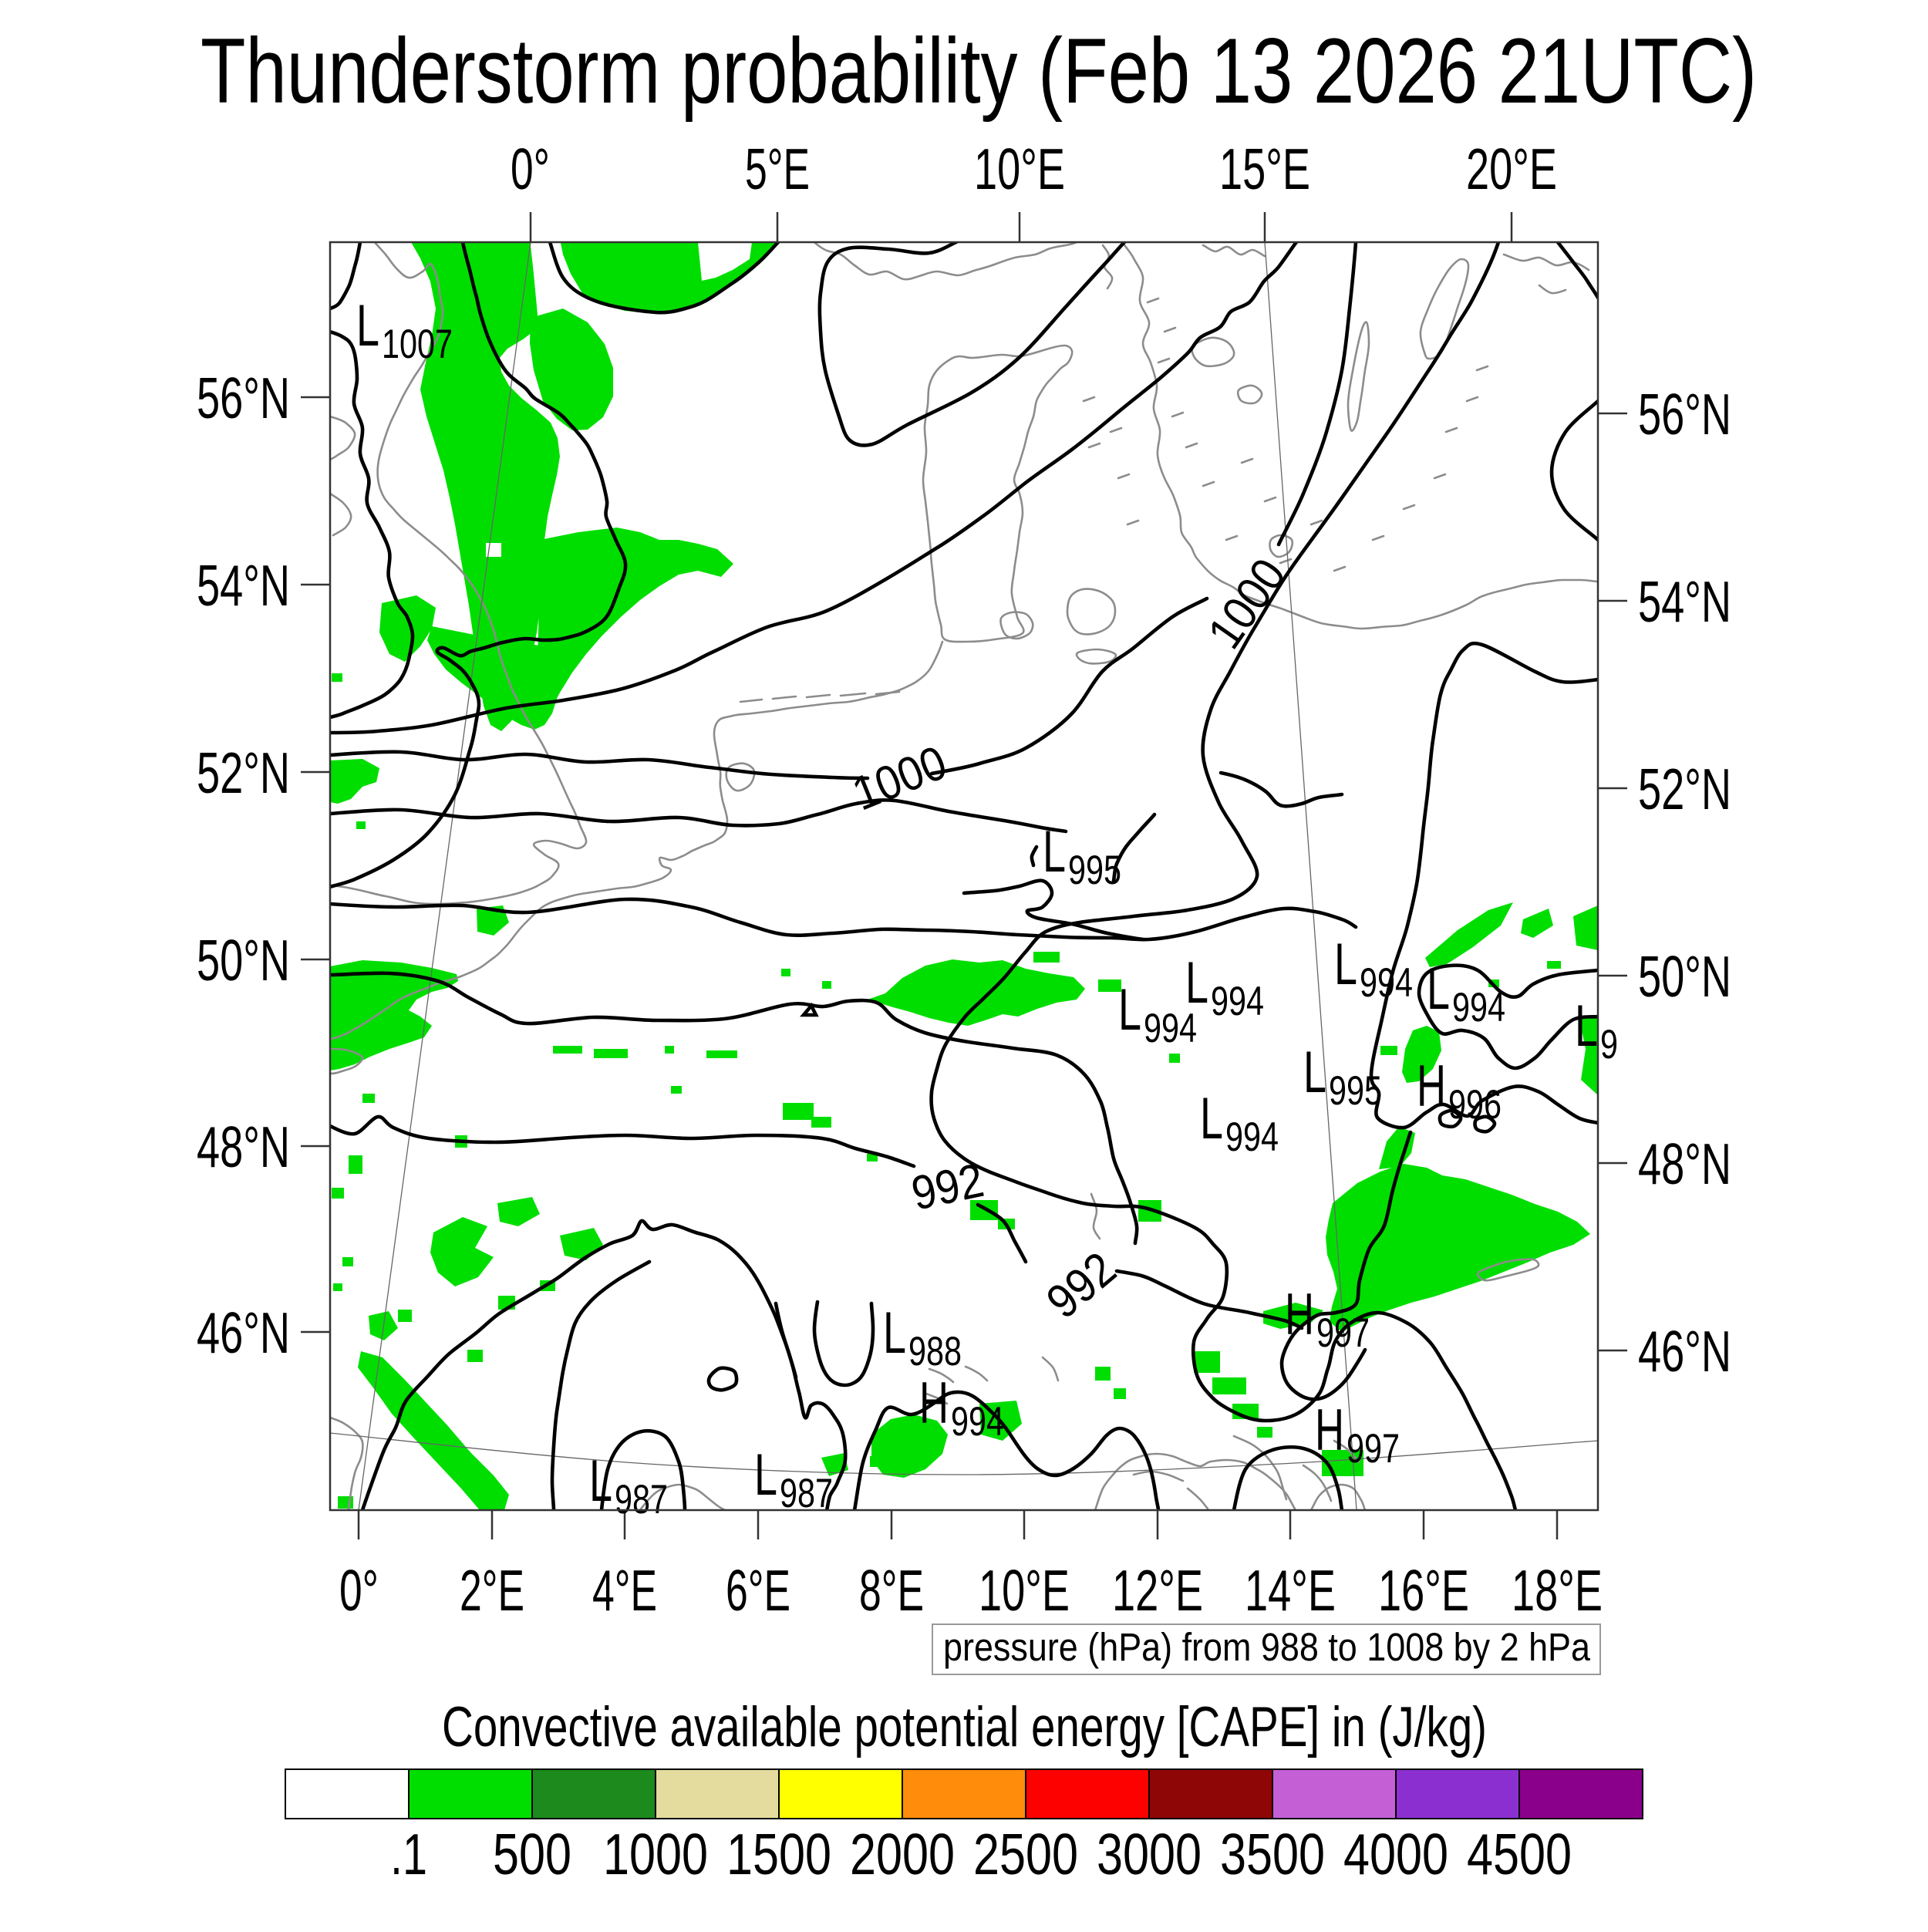  Describe the element at coordinates (1267, 1647) in the screenshot. I see `svg-text:pressure (hPa) from 988 to 100: pressure (hPa) from 988 to 1008 by 2 hPa` at that location.